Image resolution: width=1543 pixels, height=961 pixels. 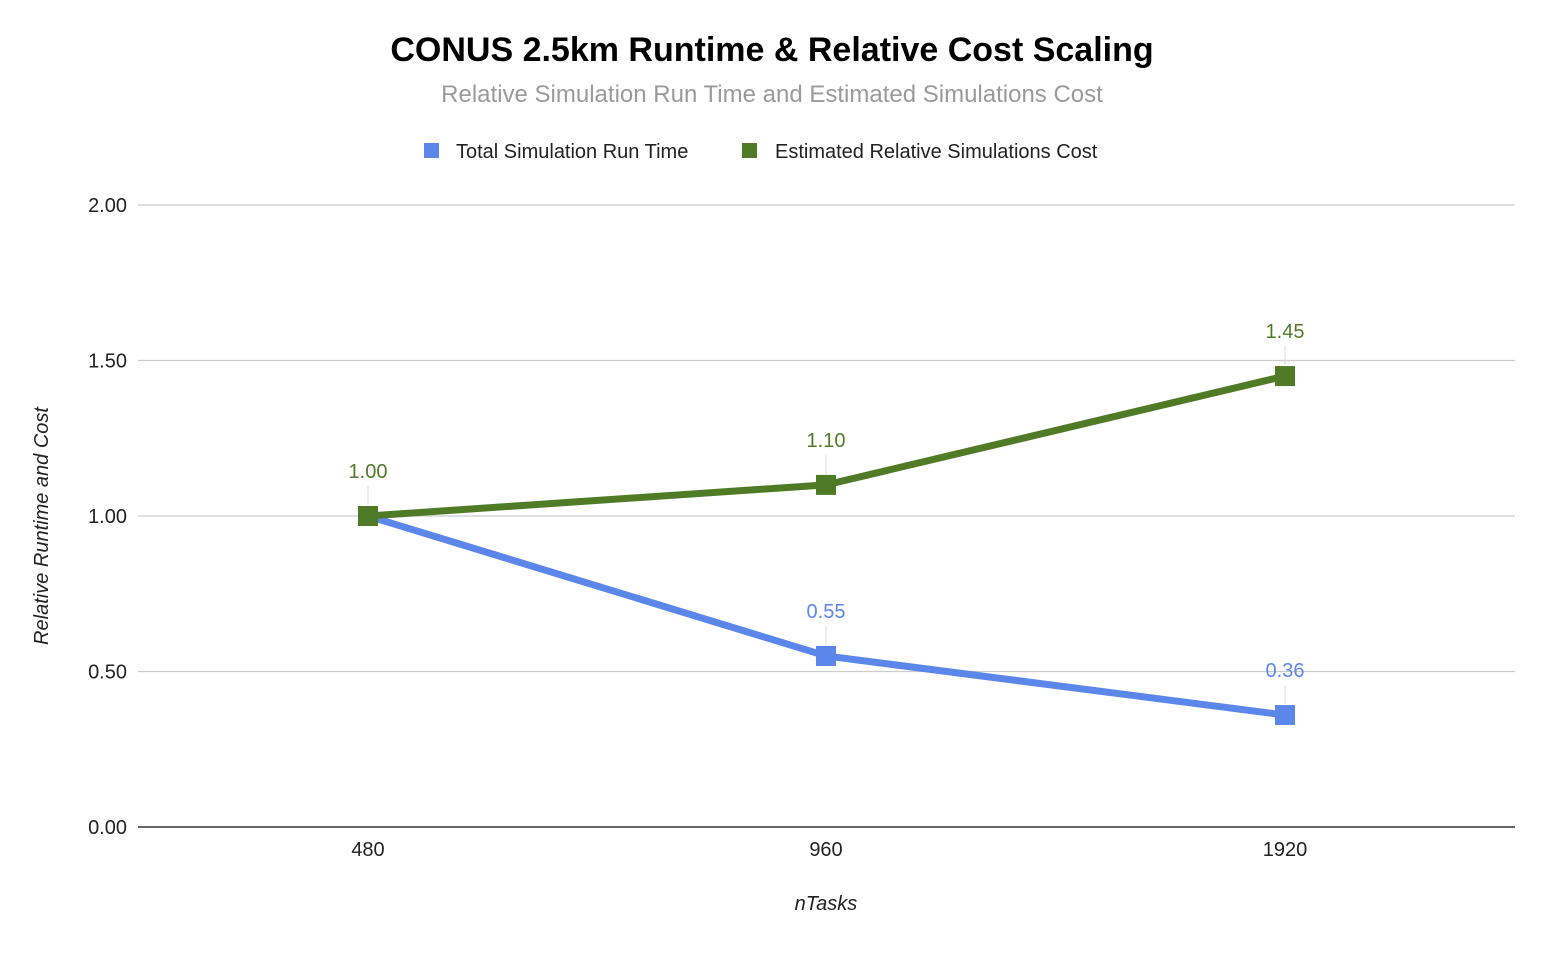 I want to click on data-label: 0.36, so click(x=1285, y=671).